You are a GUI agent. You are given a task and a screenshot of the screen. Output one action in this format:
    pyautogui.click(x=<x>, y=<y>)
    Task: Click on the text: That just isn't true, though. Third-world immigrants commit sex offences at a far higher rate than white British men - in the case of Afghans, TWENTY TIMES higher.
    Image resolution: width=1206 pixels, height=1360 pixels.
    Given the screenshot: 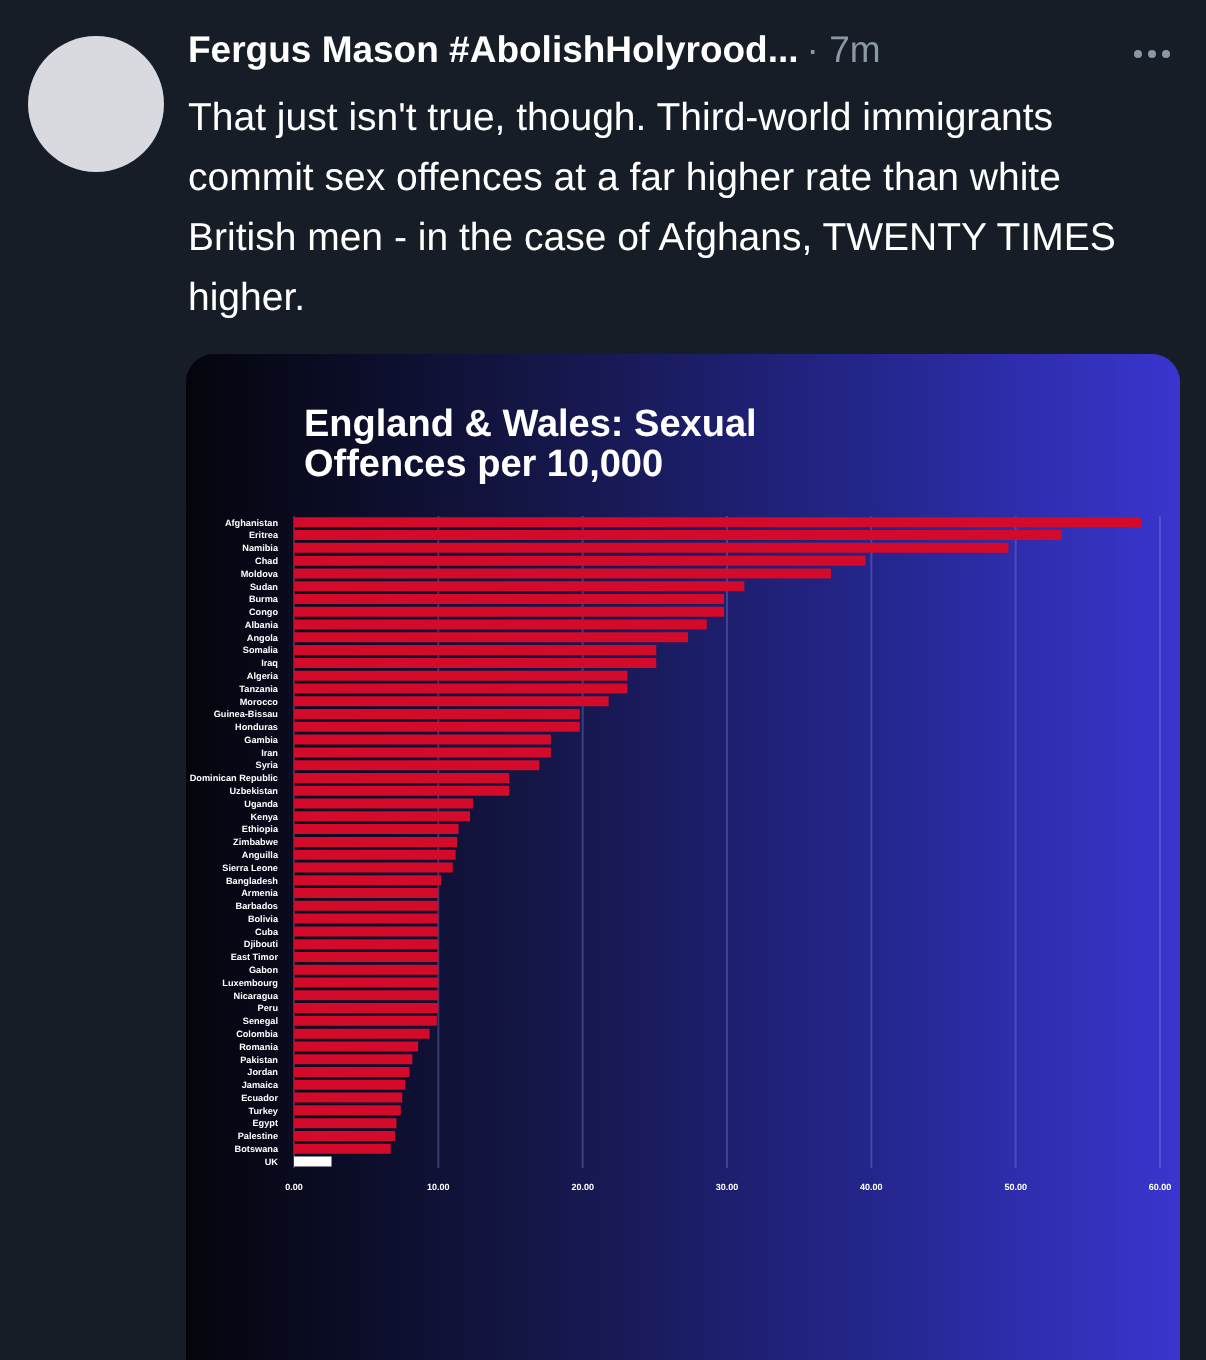 What is the action you would take?
    pyautogui.click(x=653, y=209)
    